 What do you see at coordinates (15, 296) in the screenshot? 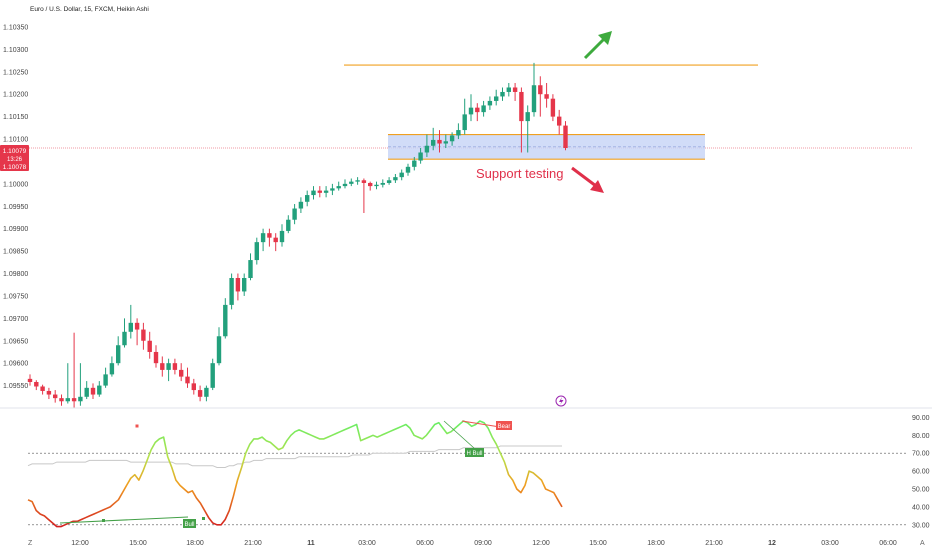
I see `price-tick-label: 1.09750` at bounding box center [15, 296].